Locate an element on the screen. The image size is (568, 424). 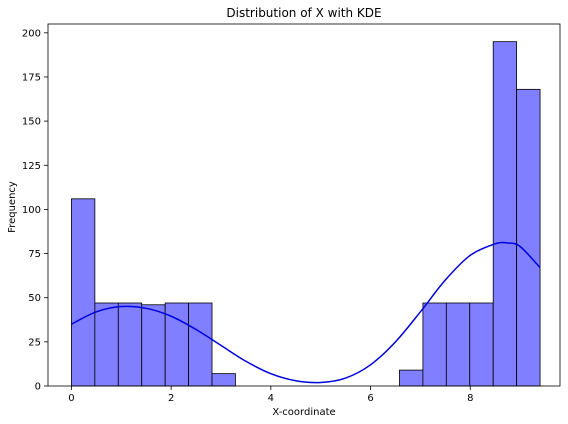
y-tick-label: 100 is located at coordinates (31, 210).